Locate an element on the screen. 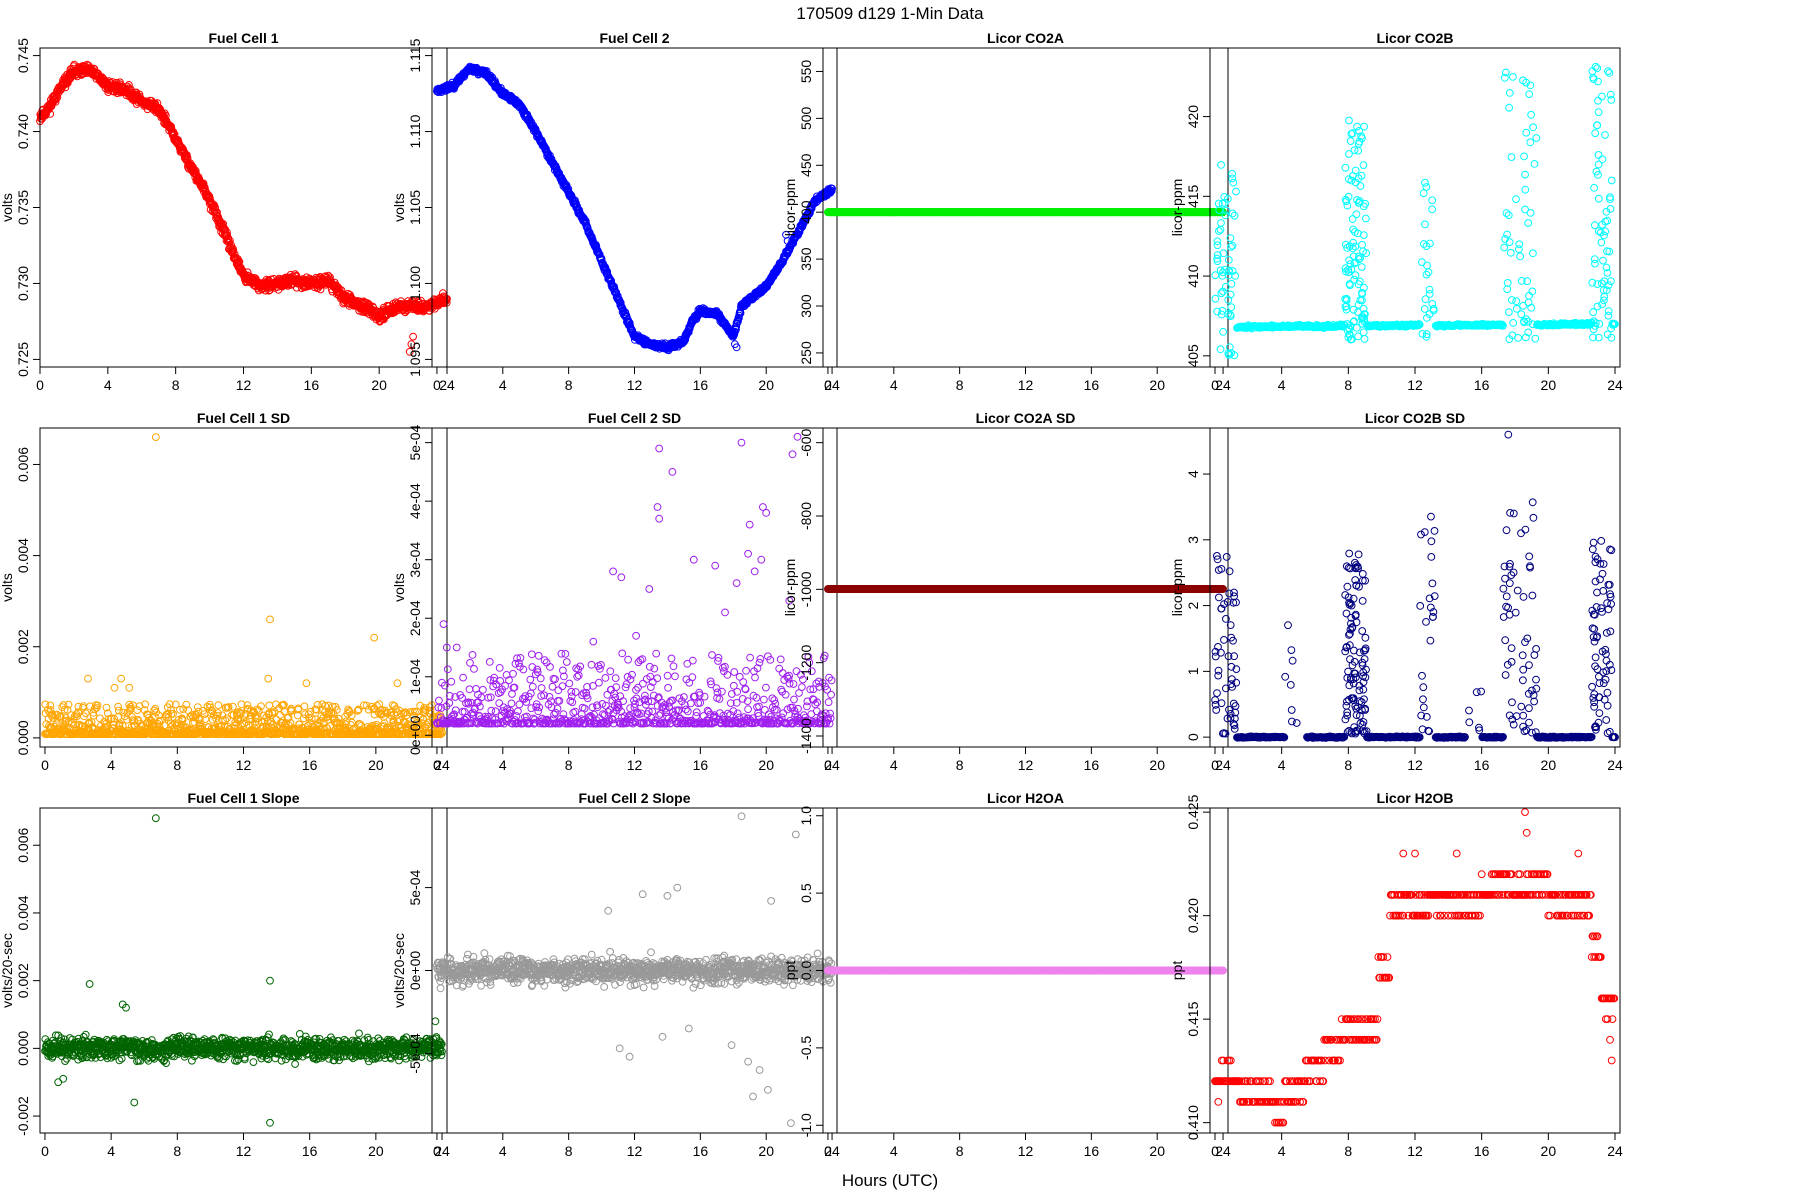  y-tick-label: 0.735 is located at coordinates (23, 207).